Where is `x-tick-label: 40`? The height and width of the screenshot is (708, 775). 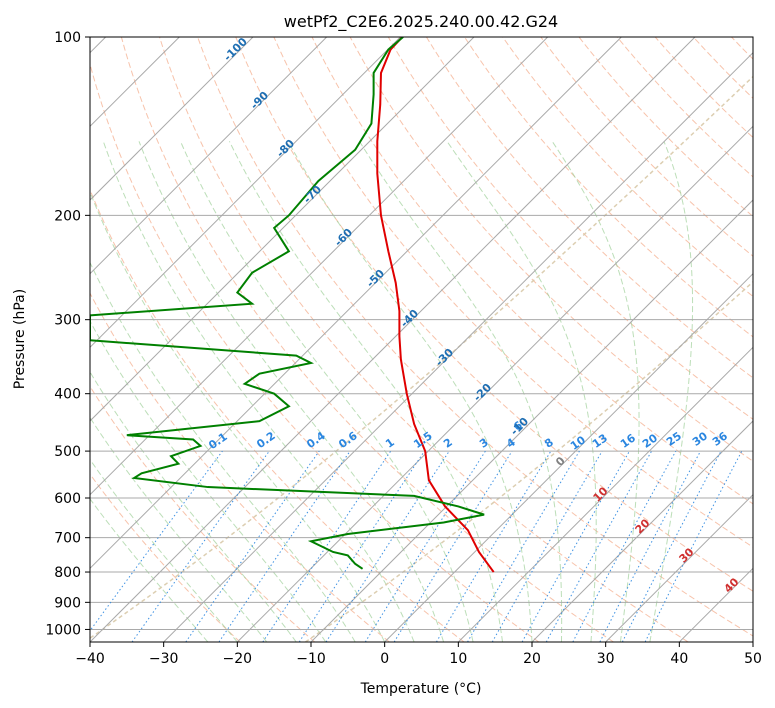
x-tick-label: 40 is located at coordinates (679, 659).